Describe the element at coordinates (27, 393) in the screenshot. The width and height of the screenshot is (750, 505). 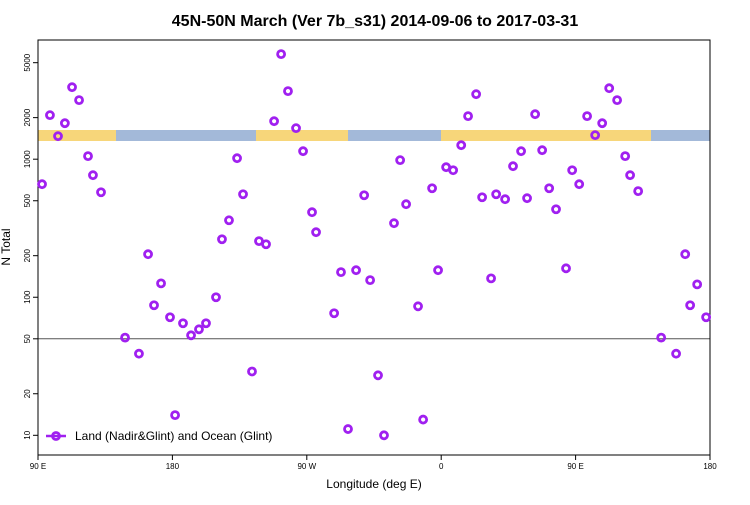
I see `y-tick-label: 20` at that location.